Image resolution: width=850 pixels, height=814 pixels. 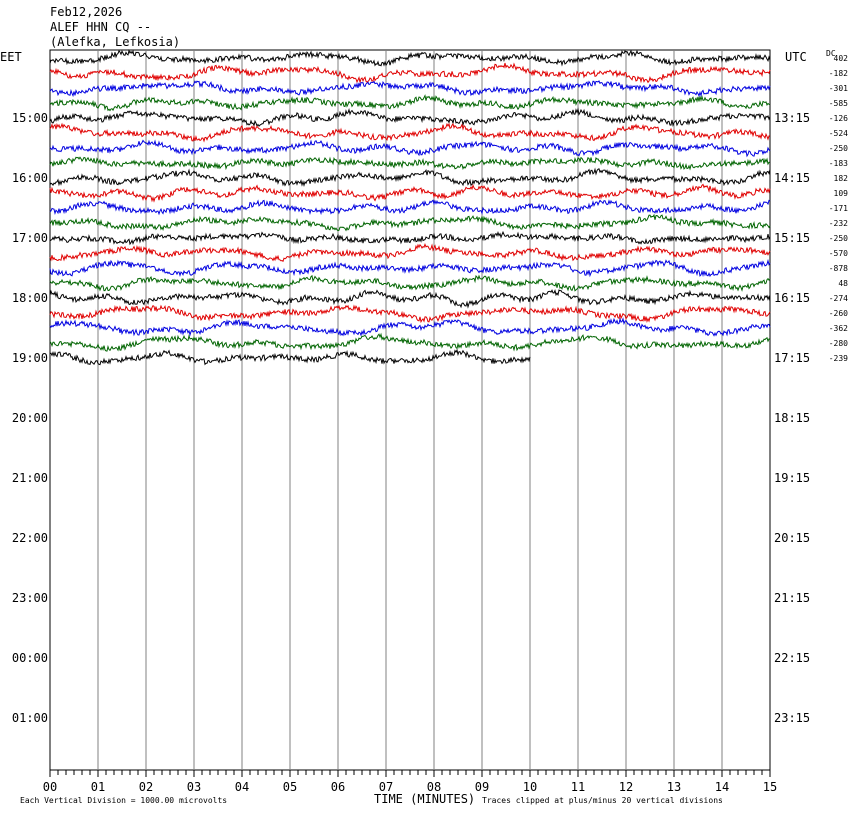 I want to click on dc-offset-label: 182, so click(x=841, y=178).